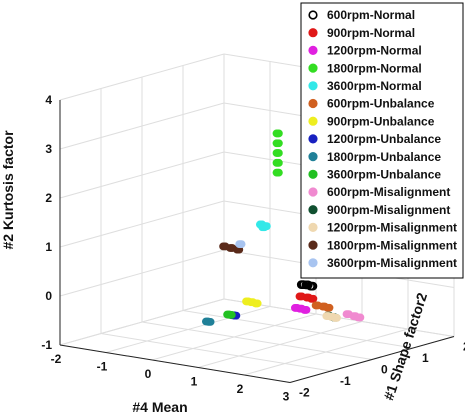  What do you see at coordinates (374, 86) in the screenshot?
I see `legend-entry-label: 3600rpm-Normal` at bounding box center [374, 86].